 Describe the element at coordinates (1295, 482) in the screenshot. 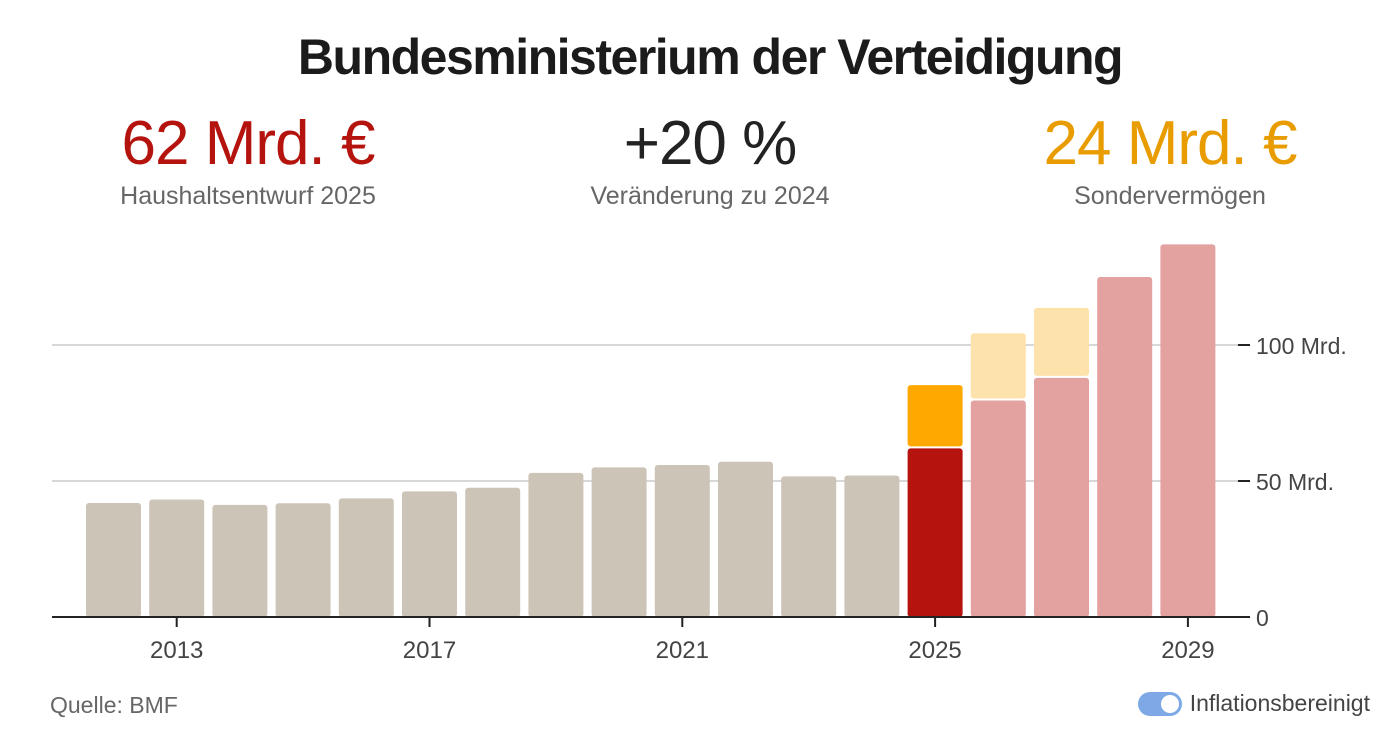

I see `y-tick-label: 50 Mrd.` at that location.